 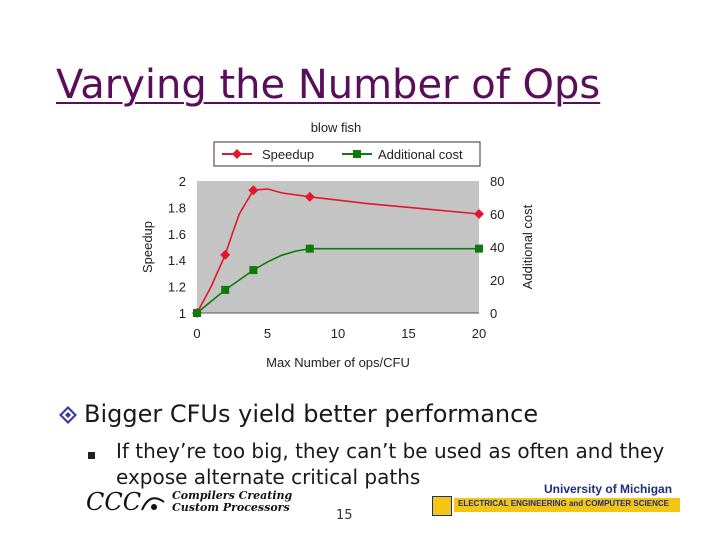 What do you see at coordinates (493, 313) in the screenshot?
I see `y2-tick-label: 0` at bounding box center [493, 313].